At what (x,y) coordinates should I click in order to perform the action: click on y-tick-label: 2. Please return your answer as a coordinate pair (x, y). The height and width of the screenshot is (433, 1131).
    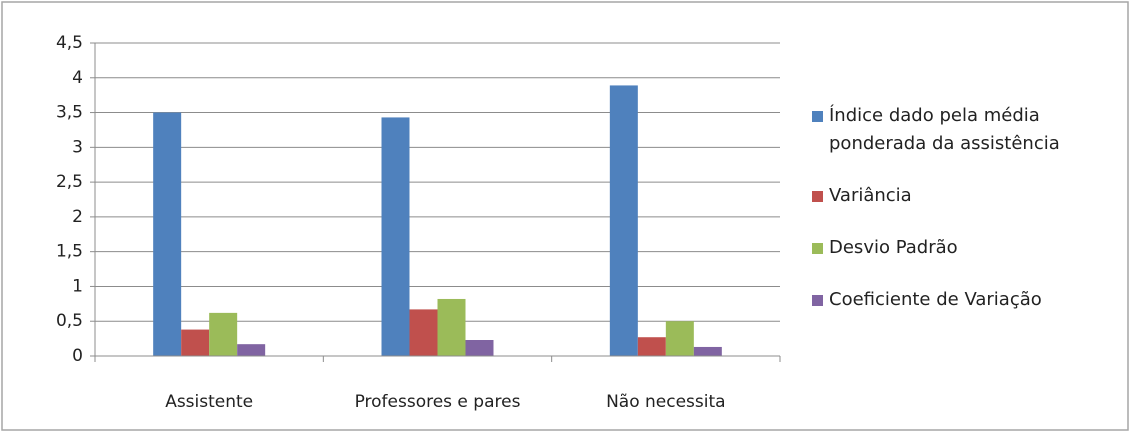
    Looking at the image, I should click on (77, 217).